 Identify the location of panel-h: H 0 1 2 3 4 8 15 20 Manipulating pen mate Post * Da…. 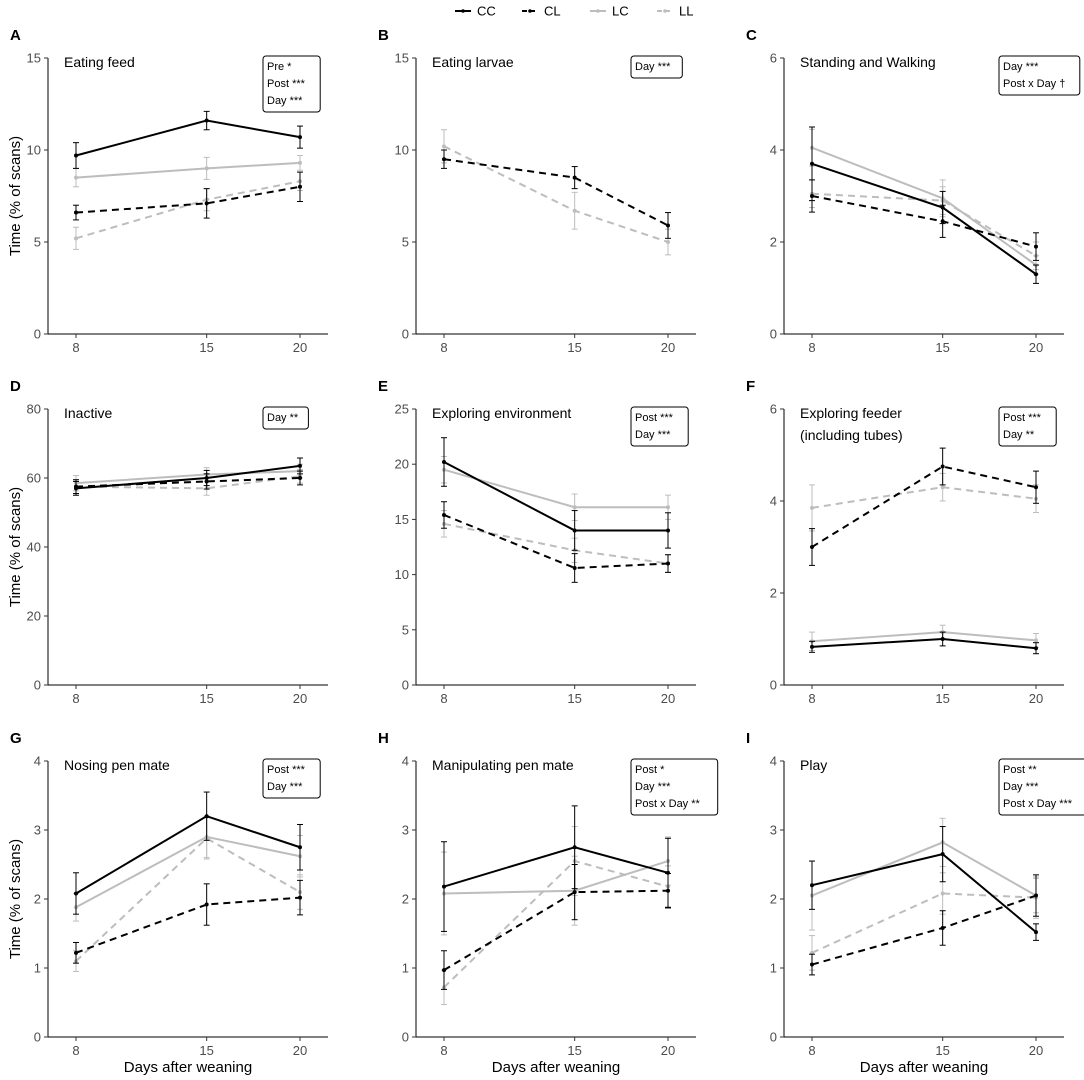
(548, 903).